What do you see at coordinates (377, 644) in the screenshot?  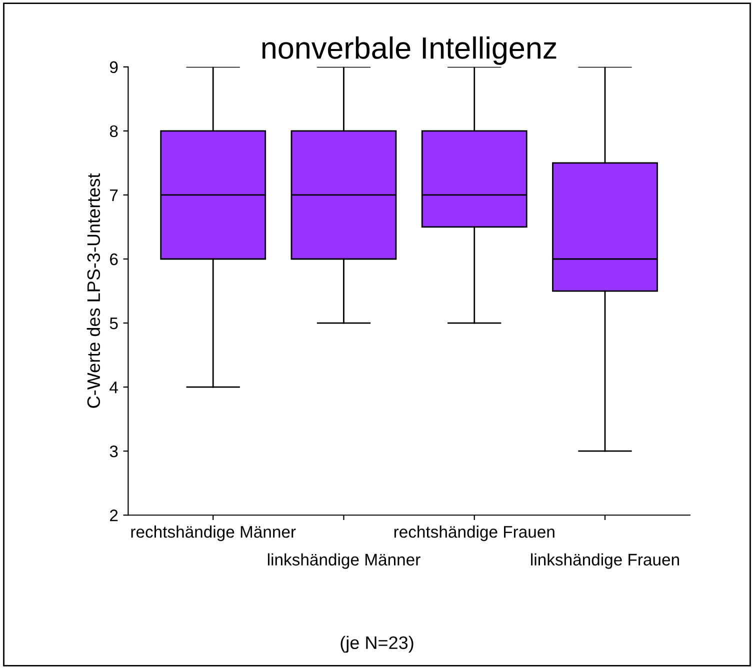 I see `text: (je N=23)` at bounding box center [377, 644].